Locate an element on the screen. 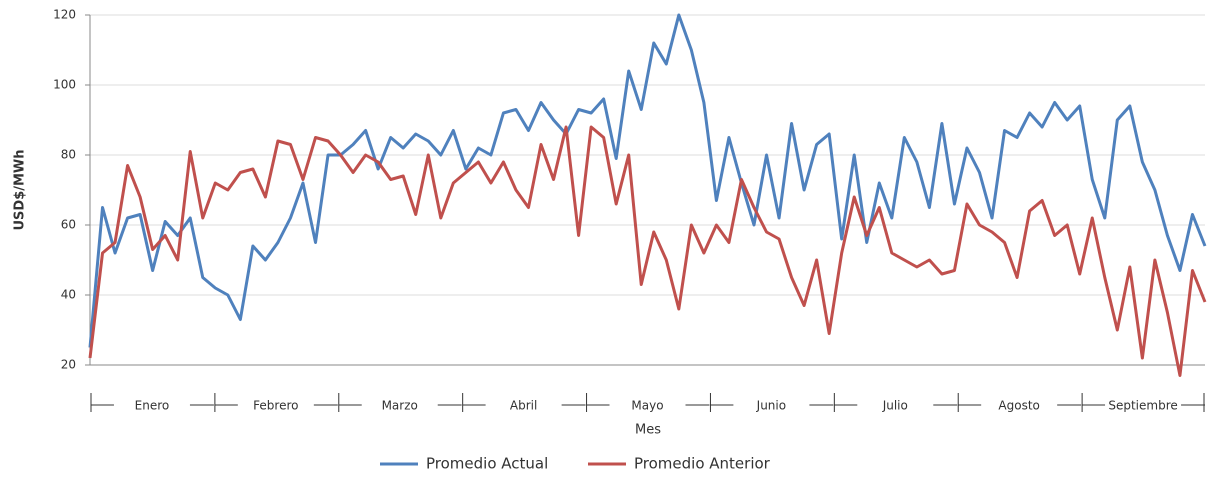 Image resolution: width=1207 pixels, height=483 pixels. x-tick-label: Febrero is located at coordinates (275, 406).